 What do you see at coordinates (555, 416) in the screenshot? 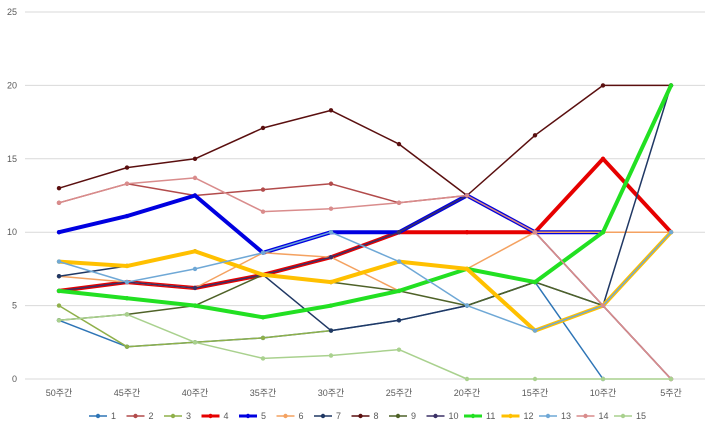
I see `legend-item: 13` at bounding box center [555, 416].